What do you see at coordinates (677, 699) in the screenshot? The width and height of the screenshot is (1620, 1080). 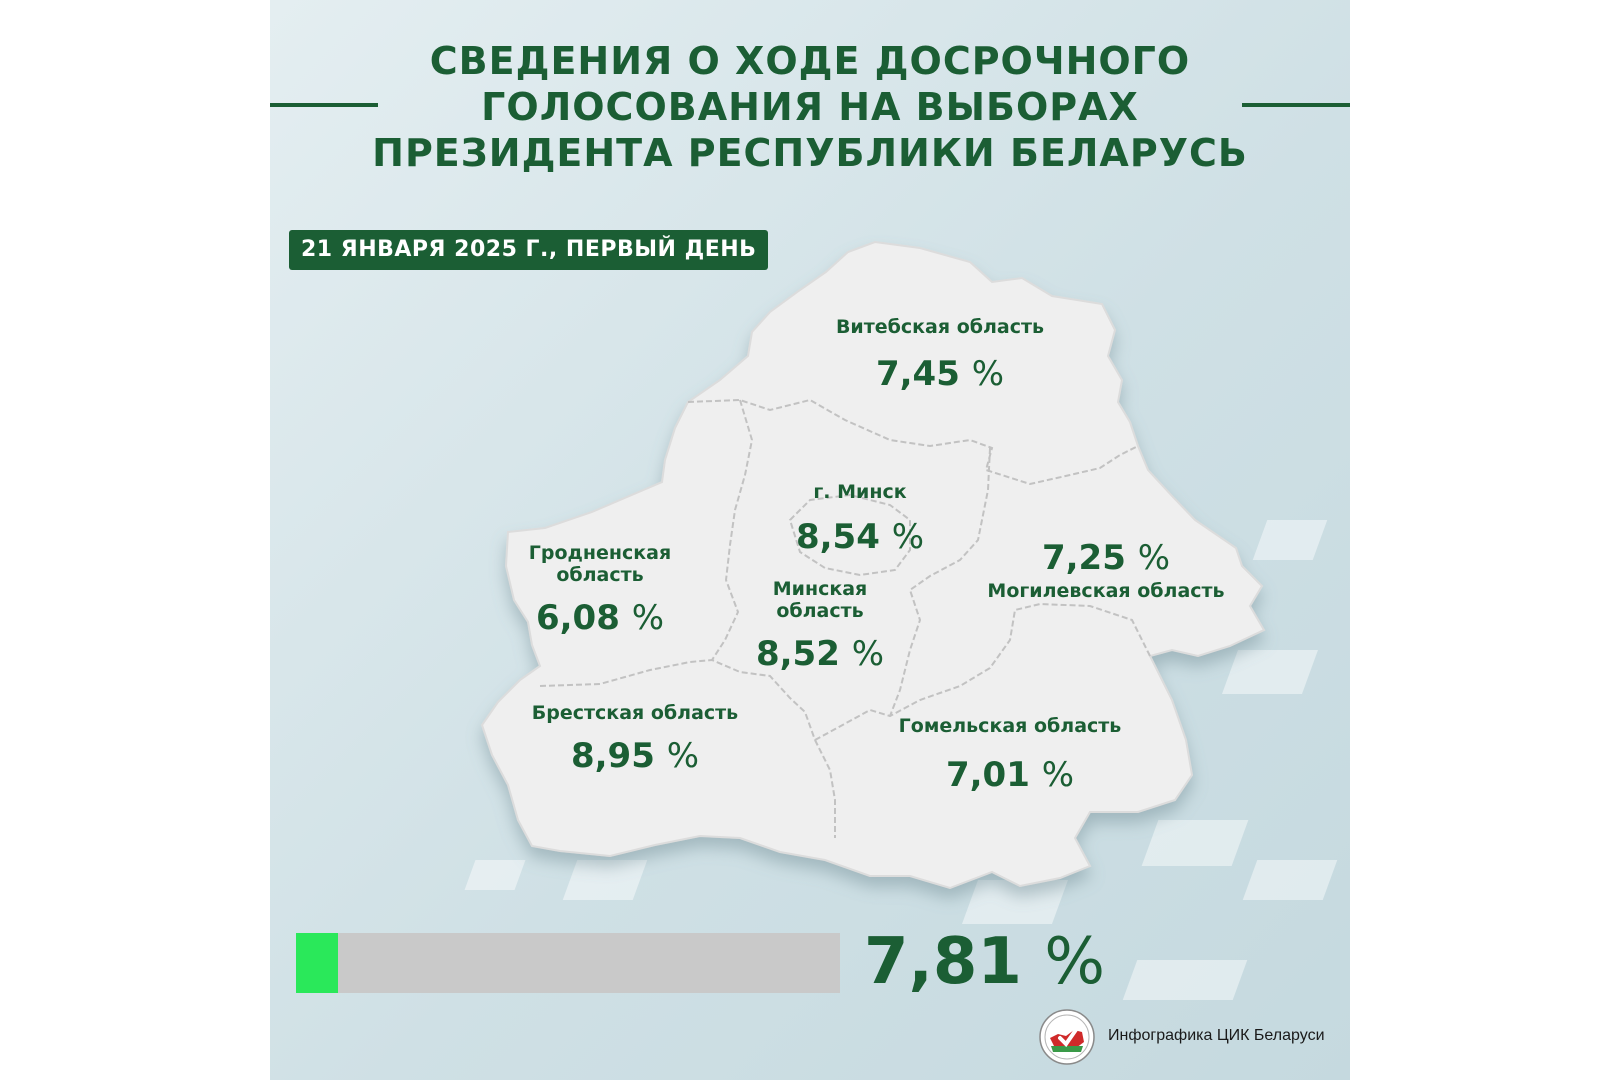 I see `border-brest` at bounding box center [677, 699].